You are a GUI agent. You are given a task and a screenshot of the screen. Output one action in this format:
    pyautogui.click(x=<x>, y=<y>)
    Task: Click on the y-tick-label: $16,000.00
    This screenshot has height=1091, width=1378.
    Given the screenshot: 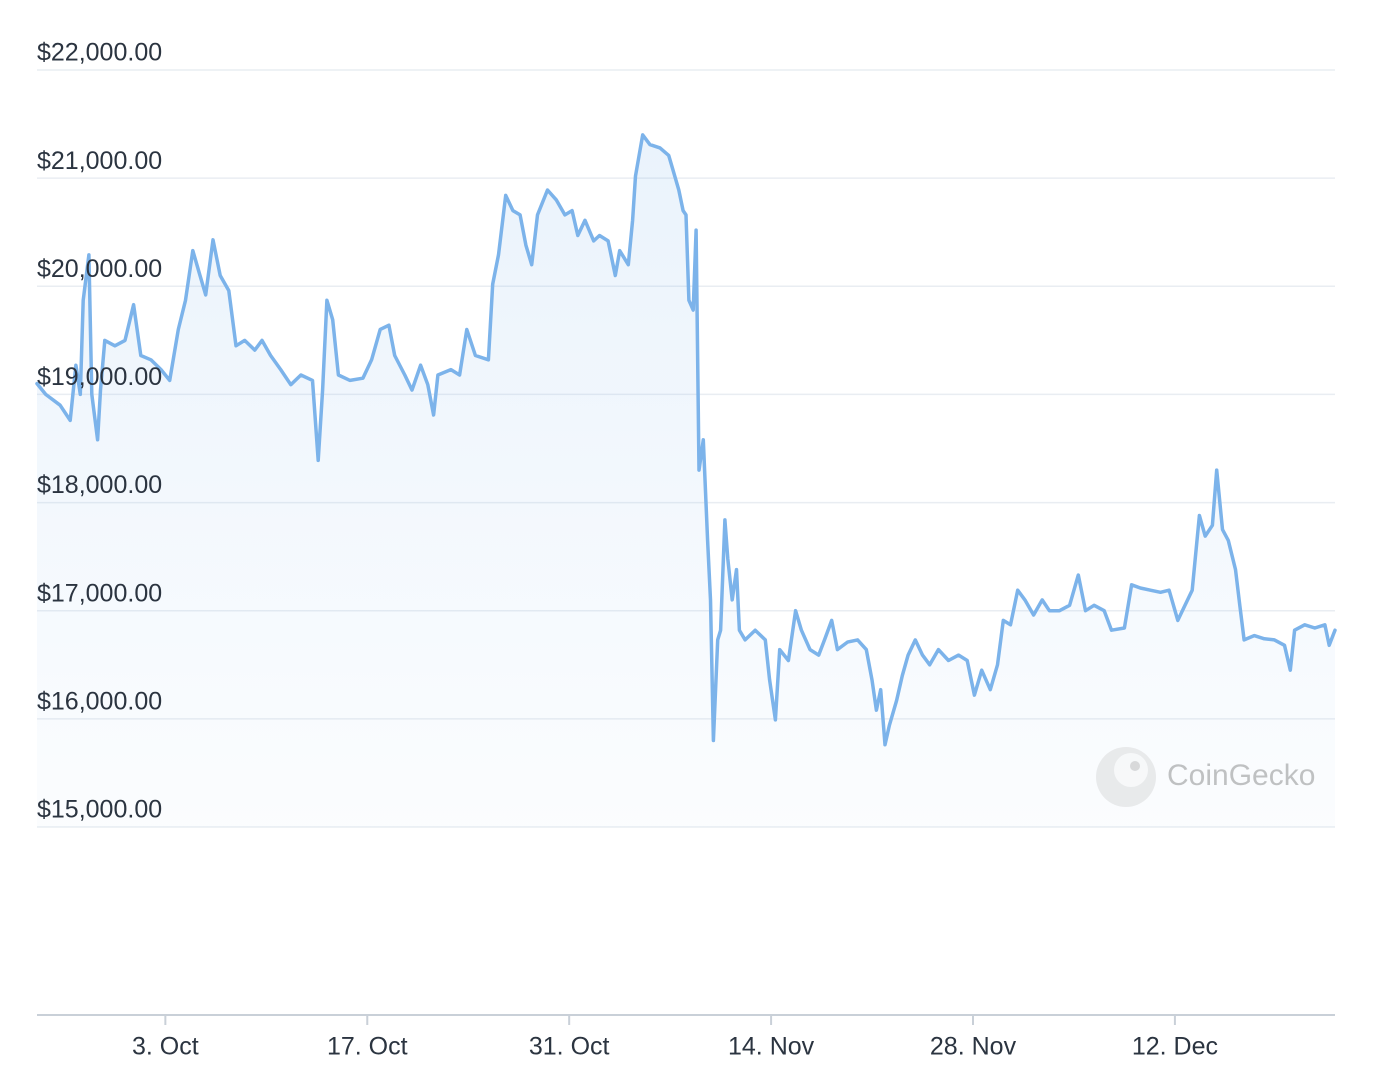 What is the action you would take?
    pyautogui.click(x=99, y=701)
    